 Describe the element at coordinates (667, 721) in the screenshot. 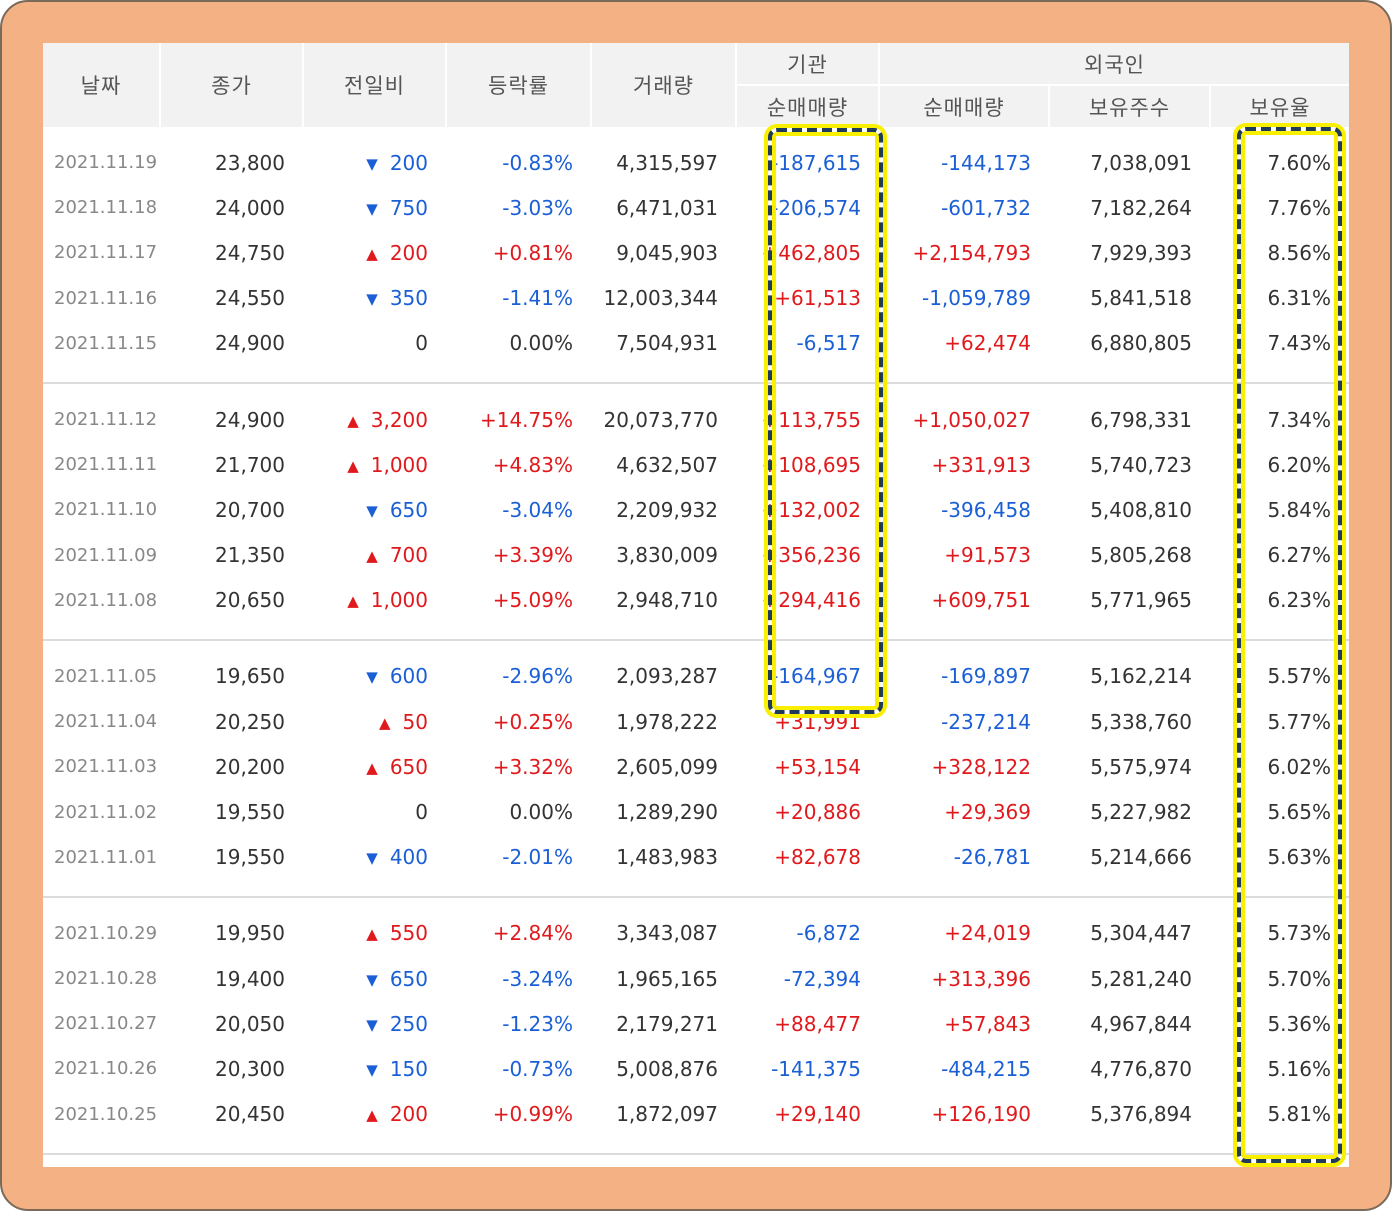

I see `cell-volume: 1,978,222` at that location.